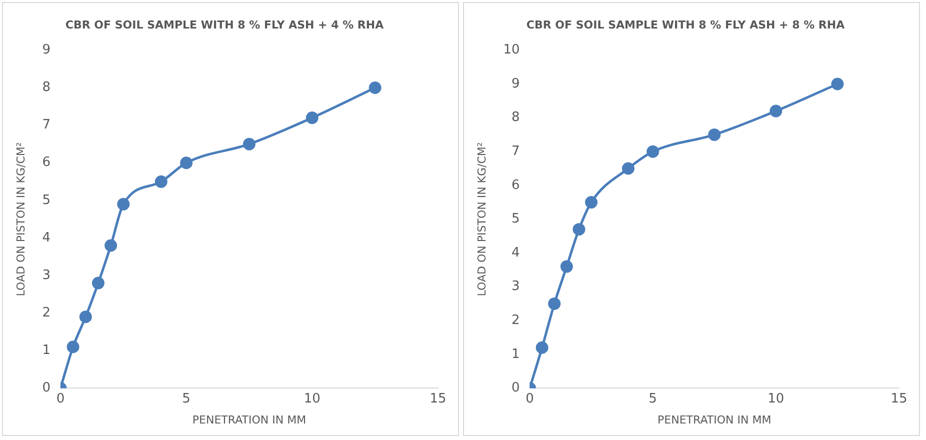 The width and height of the screenshot is (926, 440). Describe the element at coordinates (511, 50) in the screenshot. I see `y-tick-label: 10` at that location.